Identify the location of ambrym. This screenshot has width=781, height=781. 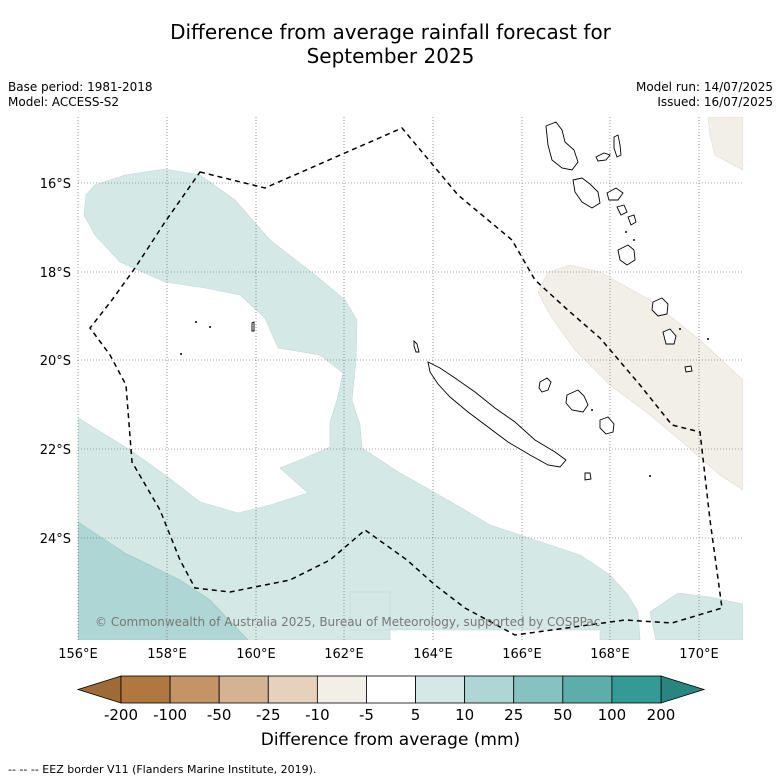
(615, 194).